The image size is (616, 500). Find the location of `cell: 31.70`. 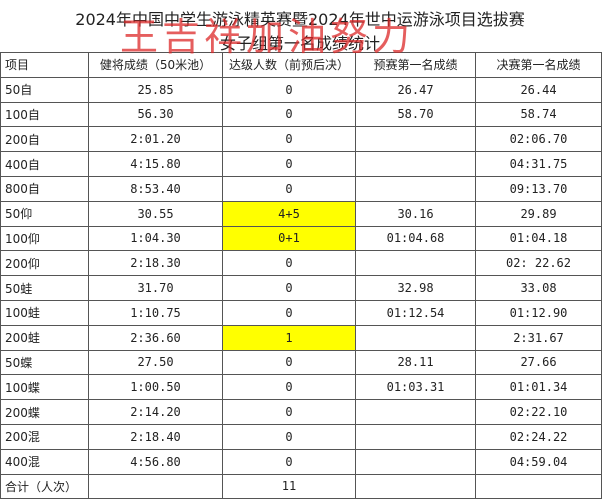

cell: 31.70 is located at coordinates (155, 288).